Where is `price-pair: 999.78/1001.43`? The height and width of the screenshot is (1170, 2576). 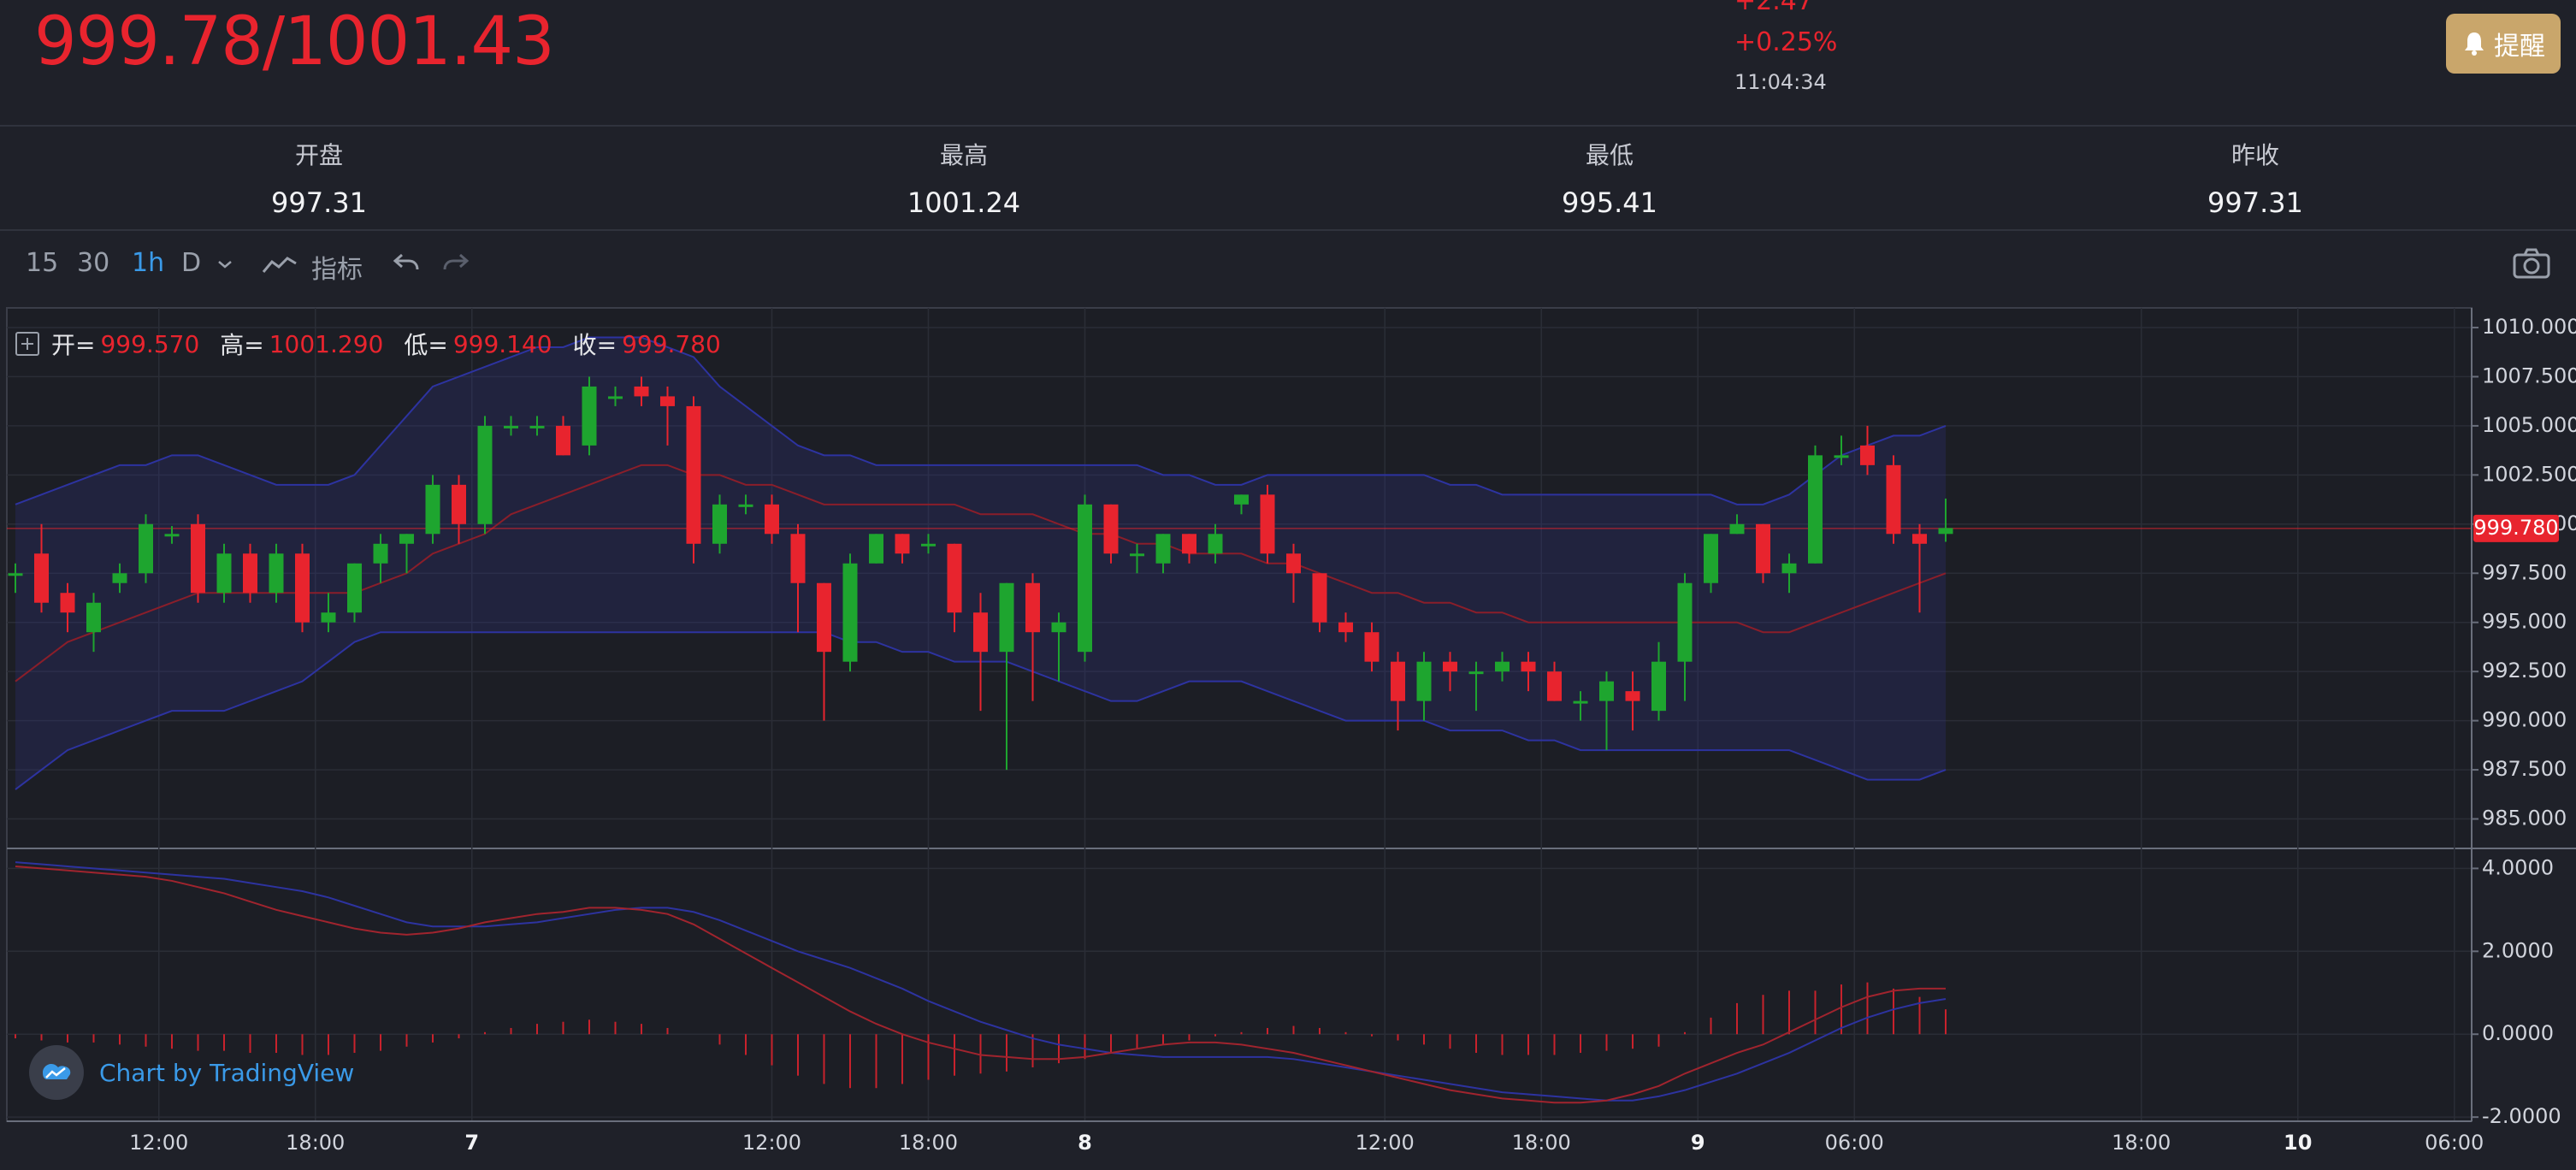 price-pair: 999.78/1001.43 is located at coordinates (294, 42).